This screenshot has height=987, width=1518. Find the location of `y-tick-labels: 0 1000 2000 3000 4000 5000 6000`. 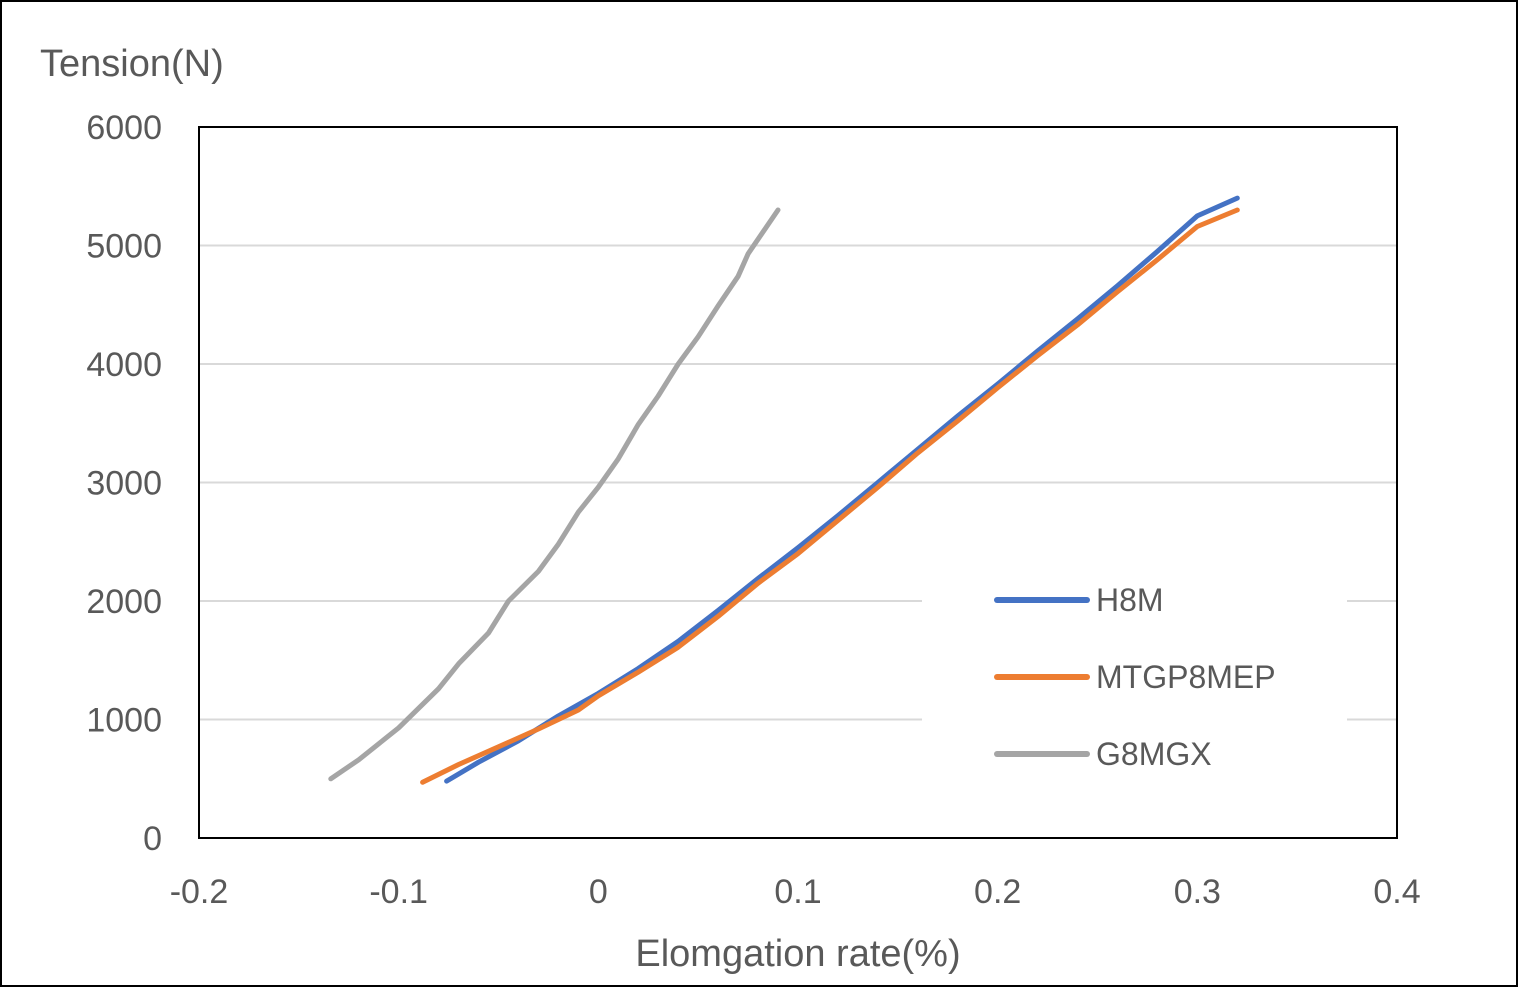

y-tick-labels: 0 1000 2000 3000 4000 5000 6000 is located at coordinates (124, 483).